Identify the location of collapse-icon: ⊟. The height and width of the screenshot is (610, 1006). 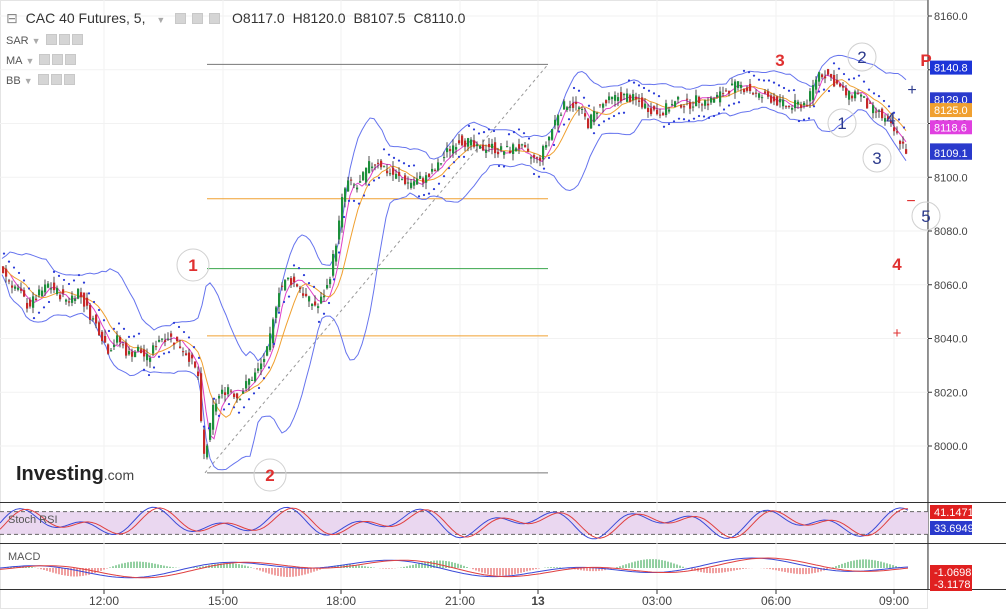
(12, 18).